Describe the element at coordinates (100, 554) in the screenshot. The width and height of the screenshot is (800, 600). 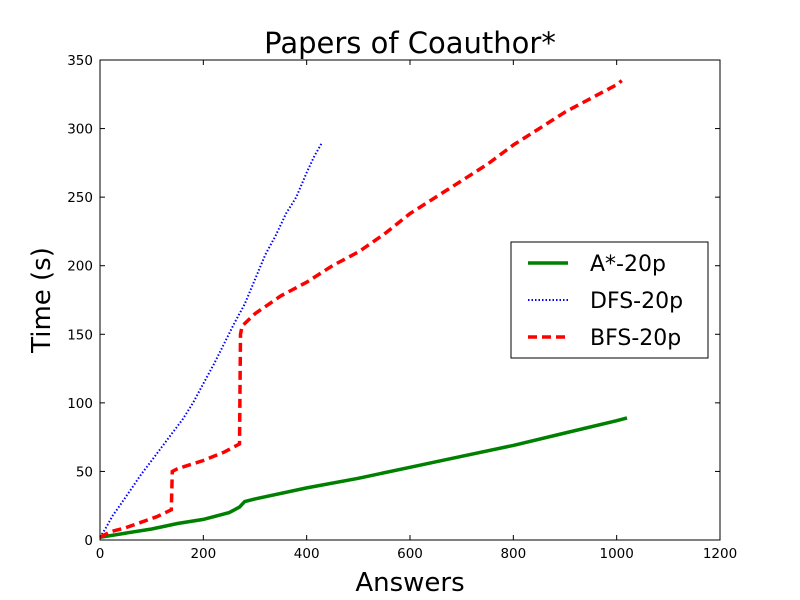
I see `x-tick-label: 0` at that location.